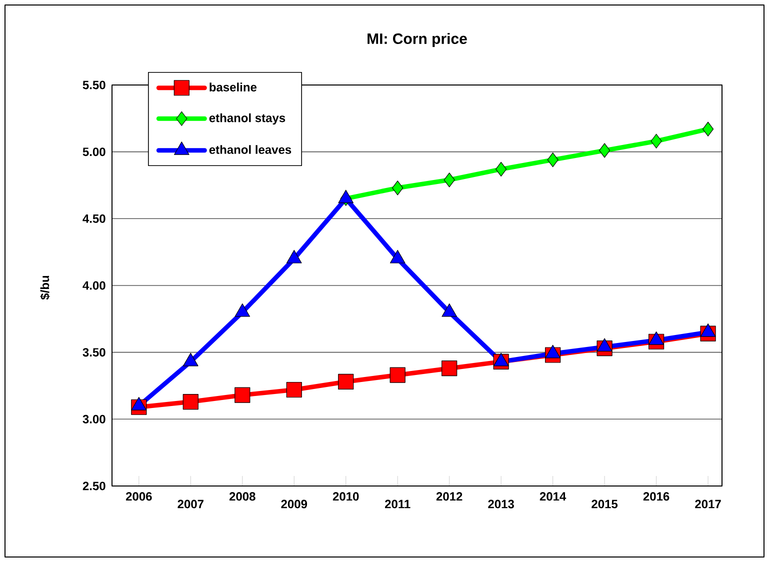 This screenshot has width=769, height=562. What do you see at coordinates (247, 119) in the screenshot?
I see `legend-label: ethanol stays` at bounding box center [247, 119].